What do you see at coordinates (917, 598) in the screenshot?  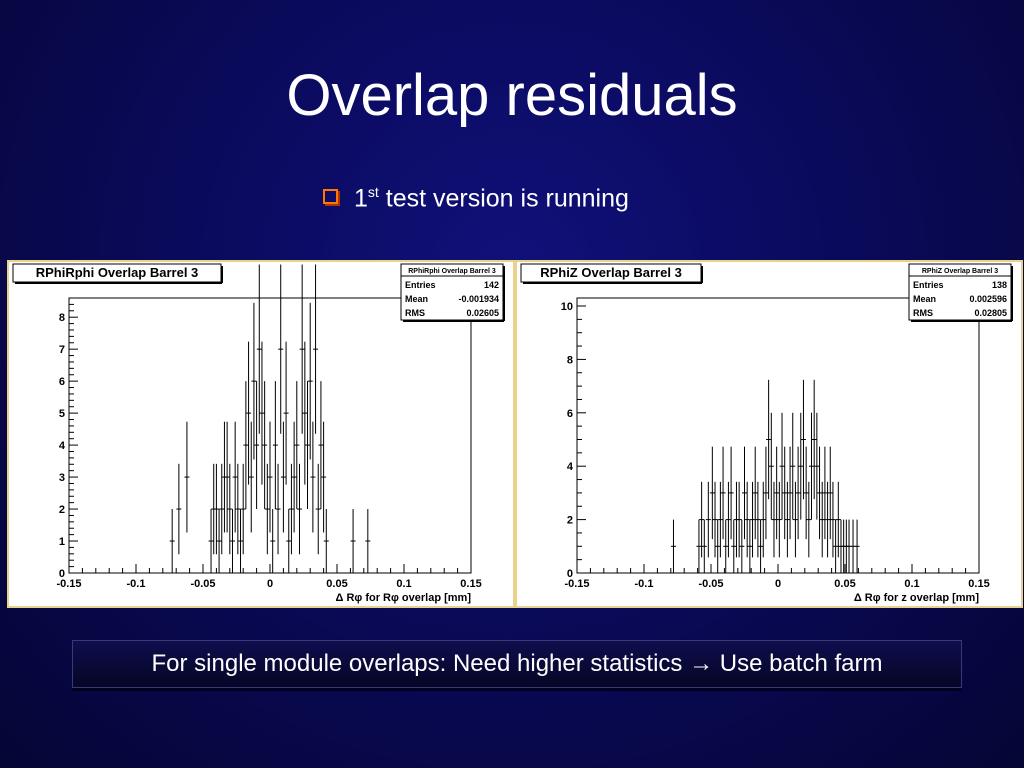 I see `x-axis-label: Δ Rφ for z overlap [mm]` at bounding box center [917, 598].